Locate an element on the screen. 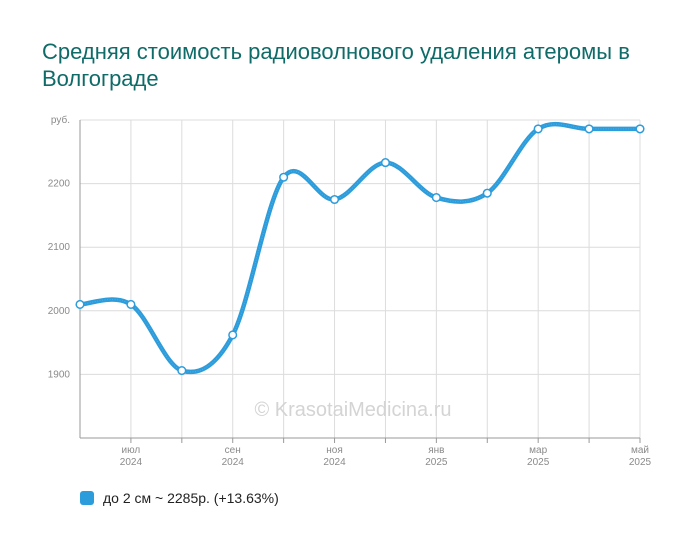 This screenshot has height=548, width=700. x-tick-month-label: июл is located at coordinates (131, 450).